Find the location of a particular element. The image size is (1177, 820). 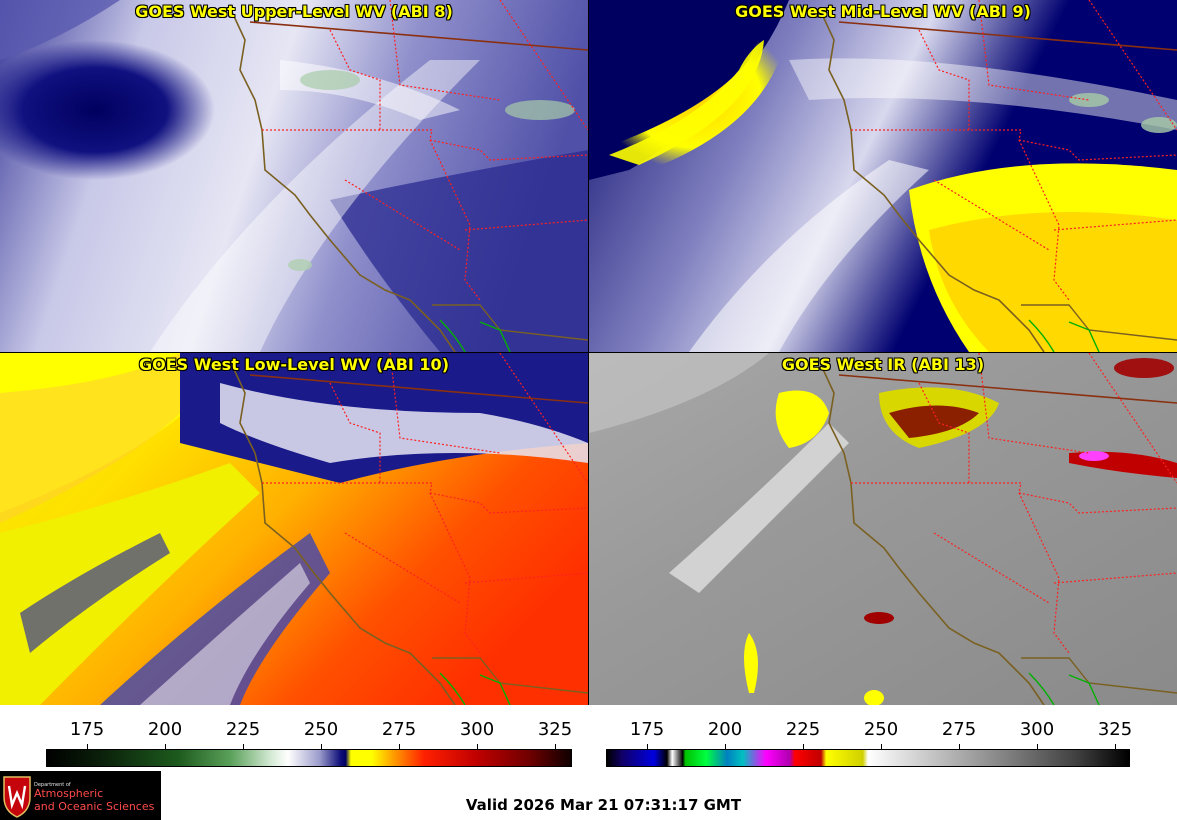

colorbar-ir: 175 200 225 250 275 300 325 is located at coordinates (883, 737).